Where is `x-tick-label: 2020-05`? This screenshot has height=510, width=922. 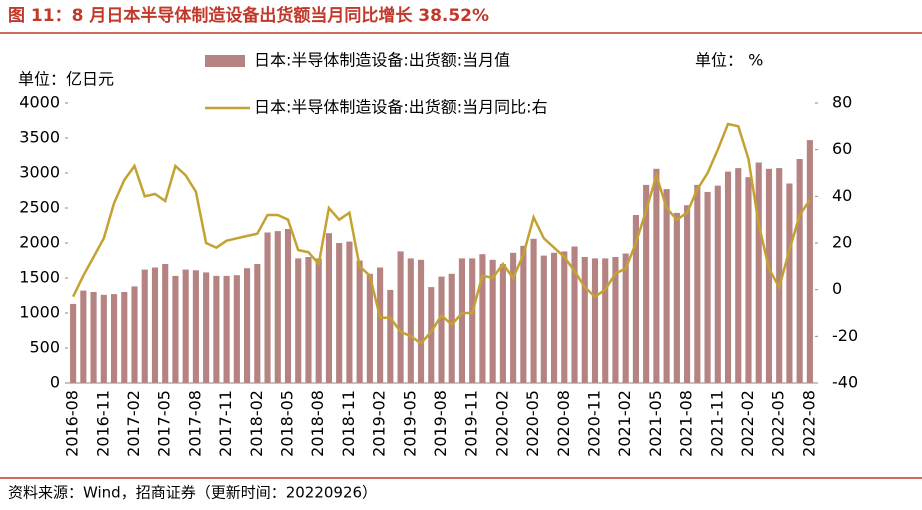
x-tick-label: 2020-05 is located at coordinates (532, 423).